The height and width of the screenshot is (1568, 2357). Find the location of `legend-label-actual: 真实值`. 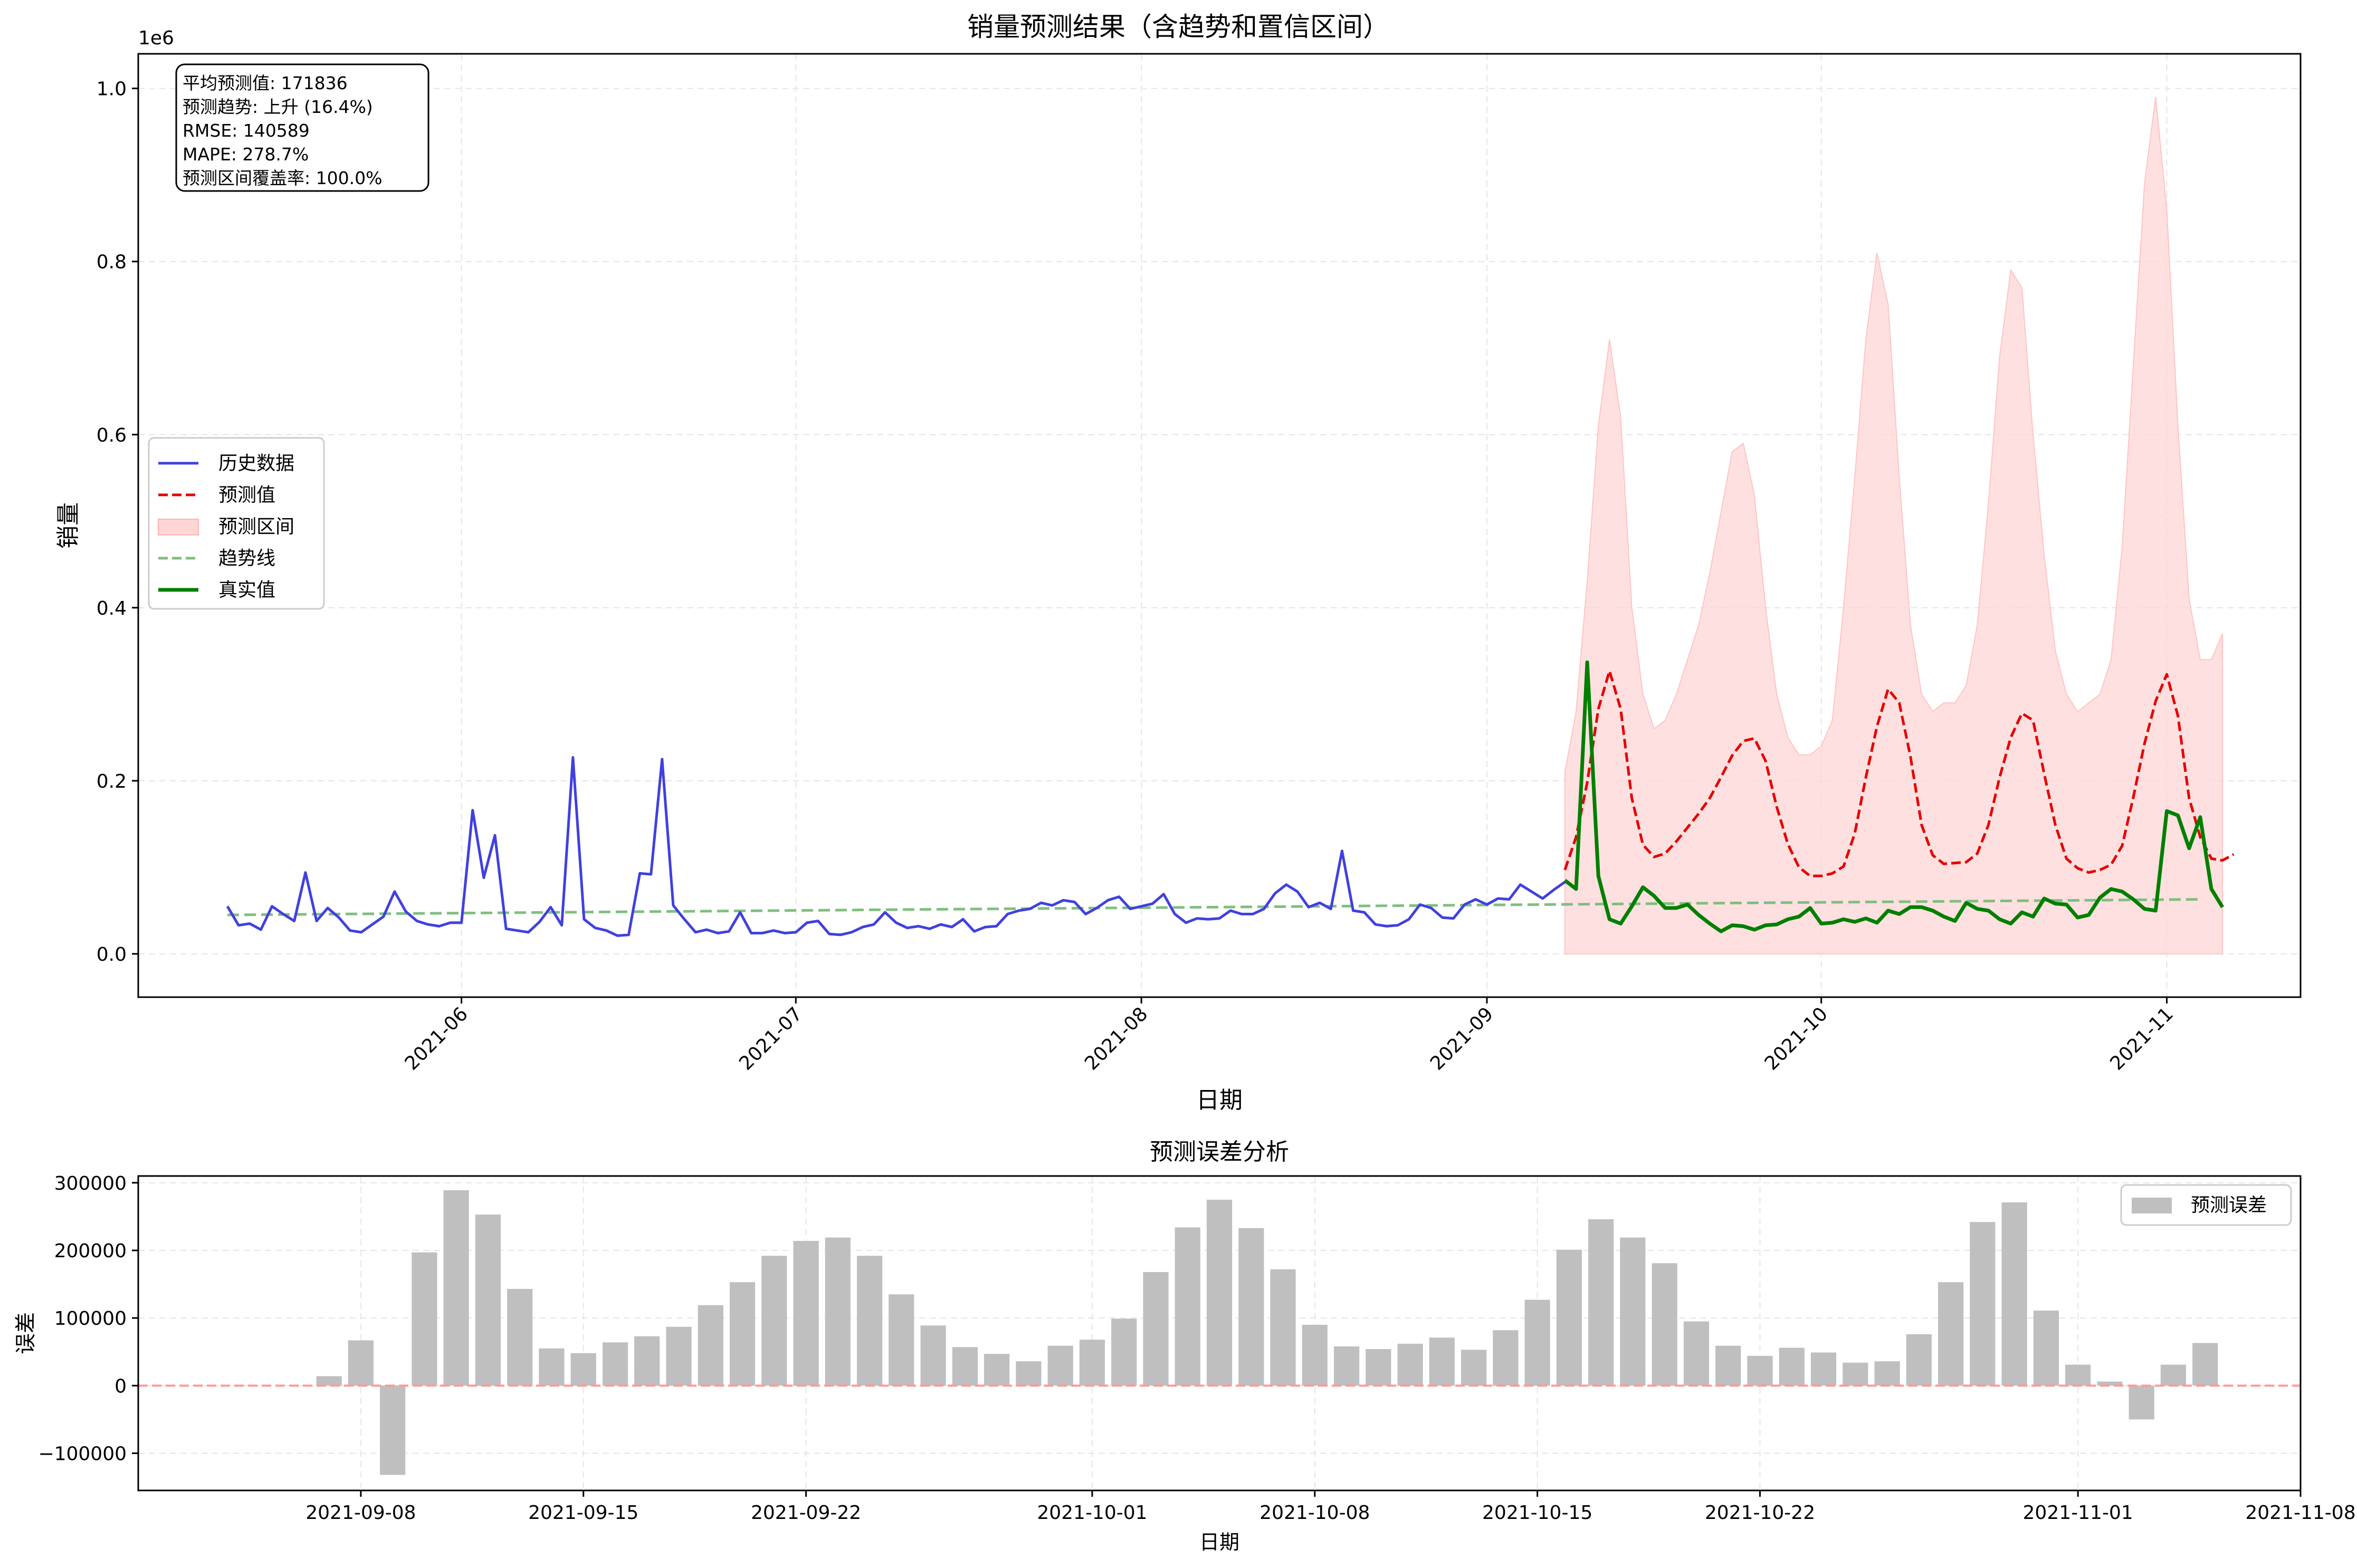

legend-label-actual: 真实值 is located at coordinates (246, 590).